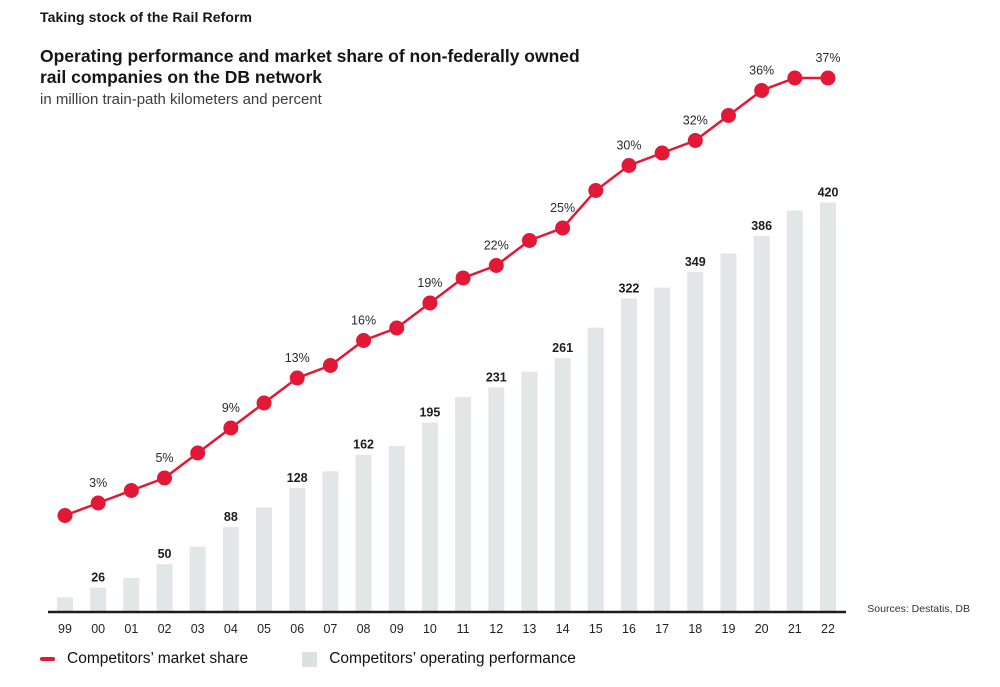  I want to click on x-axis-label: 21, so click(795, 629).